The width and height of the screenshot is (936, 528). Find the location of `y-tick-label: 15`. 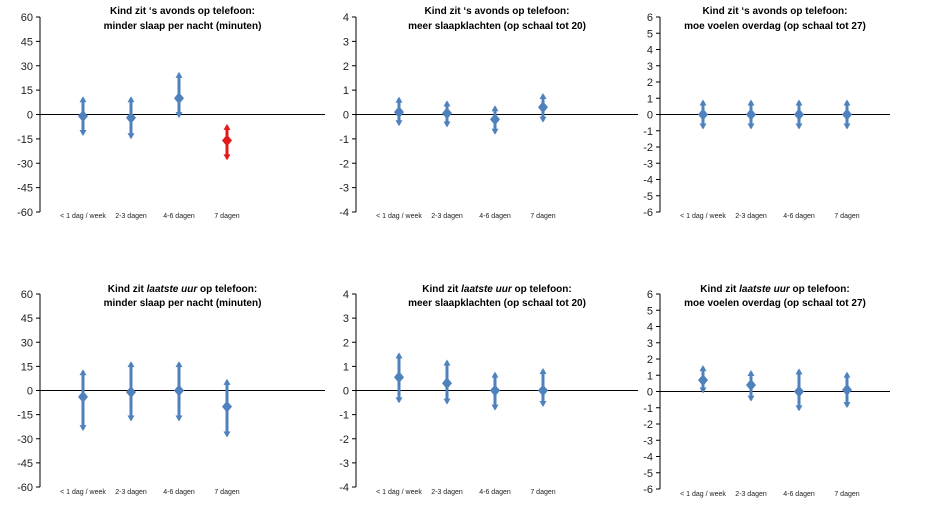

y-tick-label: 15 is located at coordinates (27, 367).